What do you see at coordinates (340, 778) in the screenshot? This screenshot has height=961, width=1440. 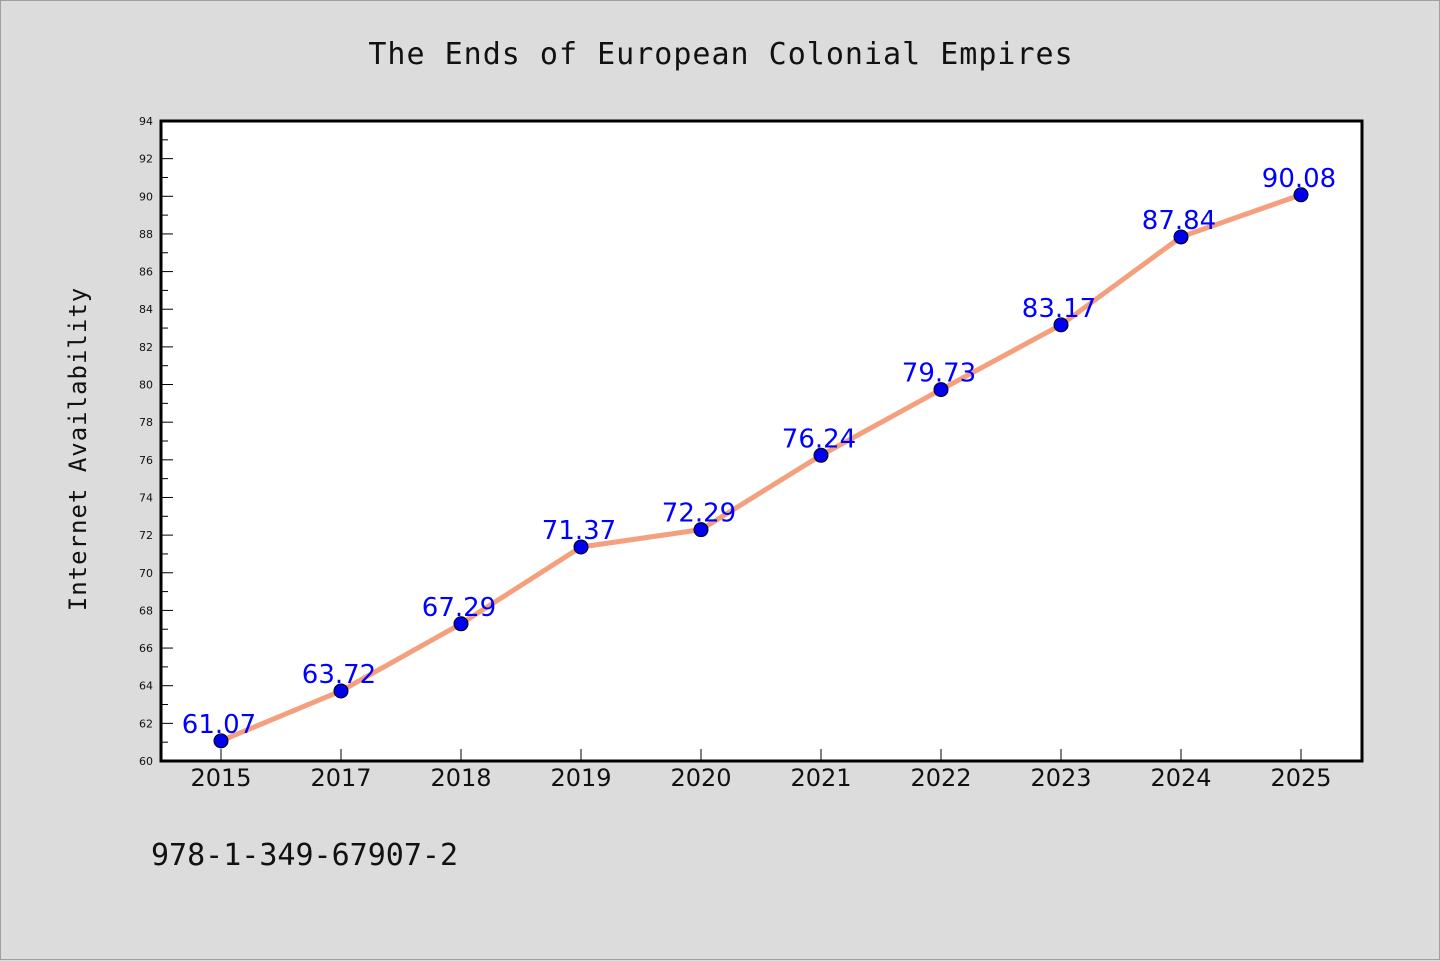 I see `x-tick-label: 2017` at bounding box center [340, 778].